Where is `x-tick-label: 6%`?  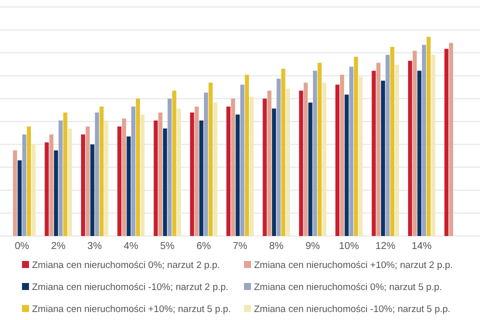
x-tick-label: 6% is located at coordinates (203, 246).